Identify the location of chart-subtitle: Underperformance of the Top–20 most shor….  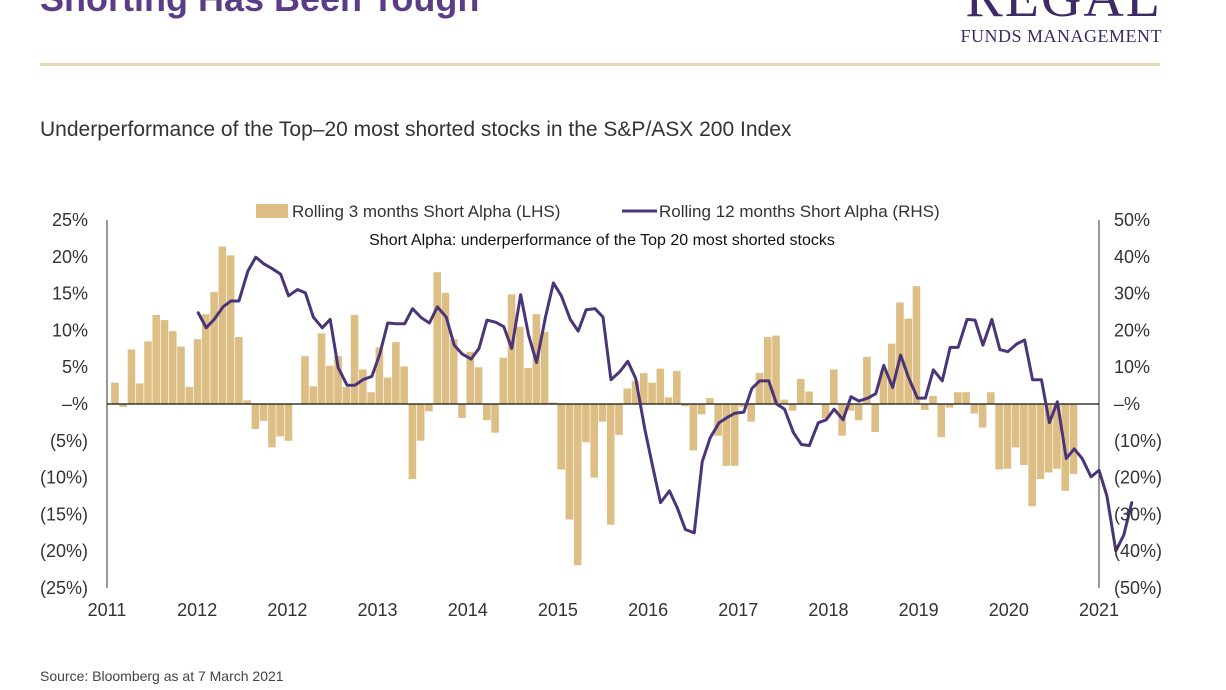
(416, 129).